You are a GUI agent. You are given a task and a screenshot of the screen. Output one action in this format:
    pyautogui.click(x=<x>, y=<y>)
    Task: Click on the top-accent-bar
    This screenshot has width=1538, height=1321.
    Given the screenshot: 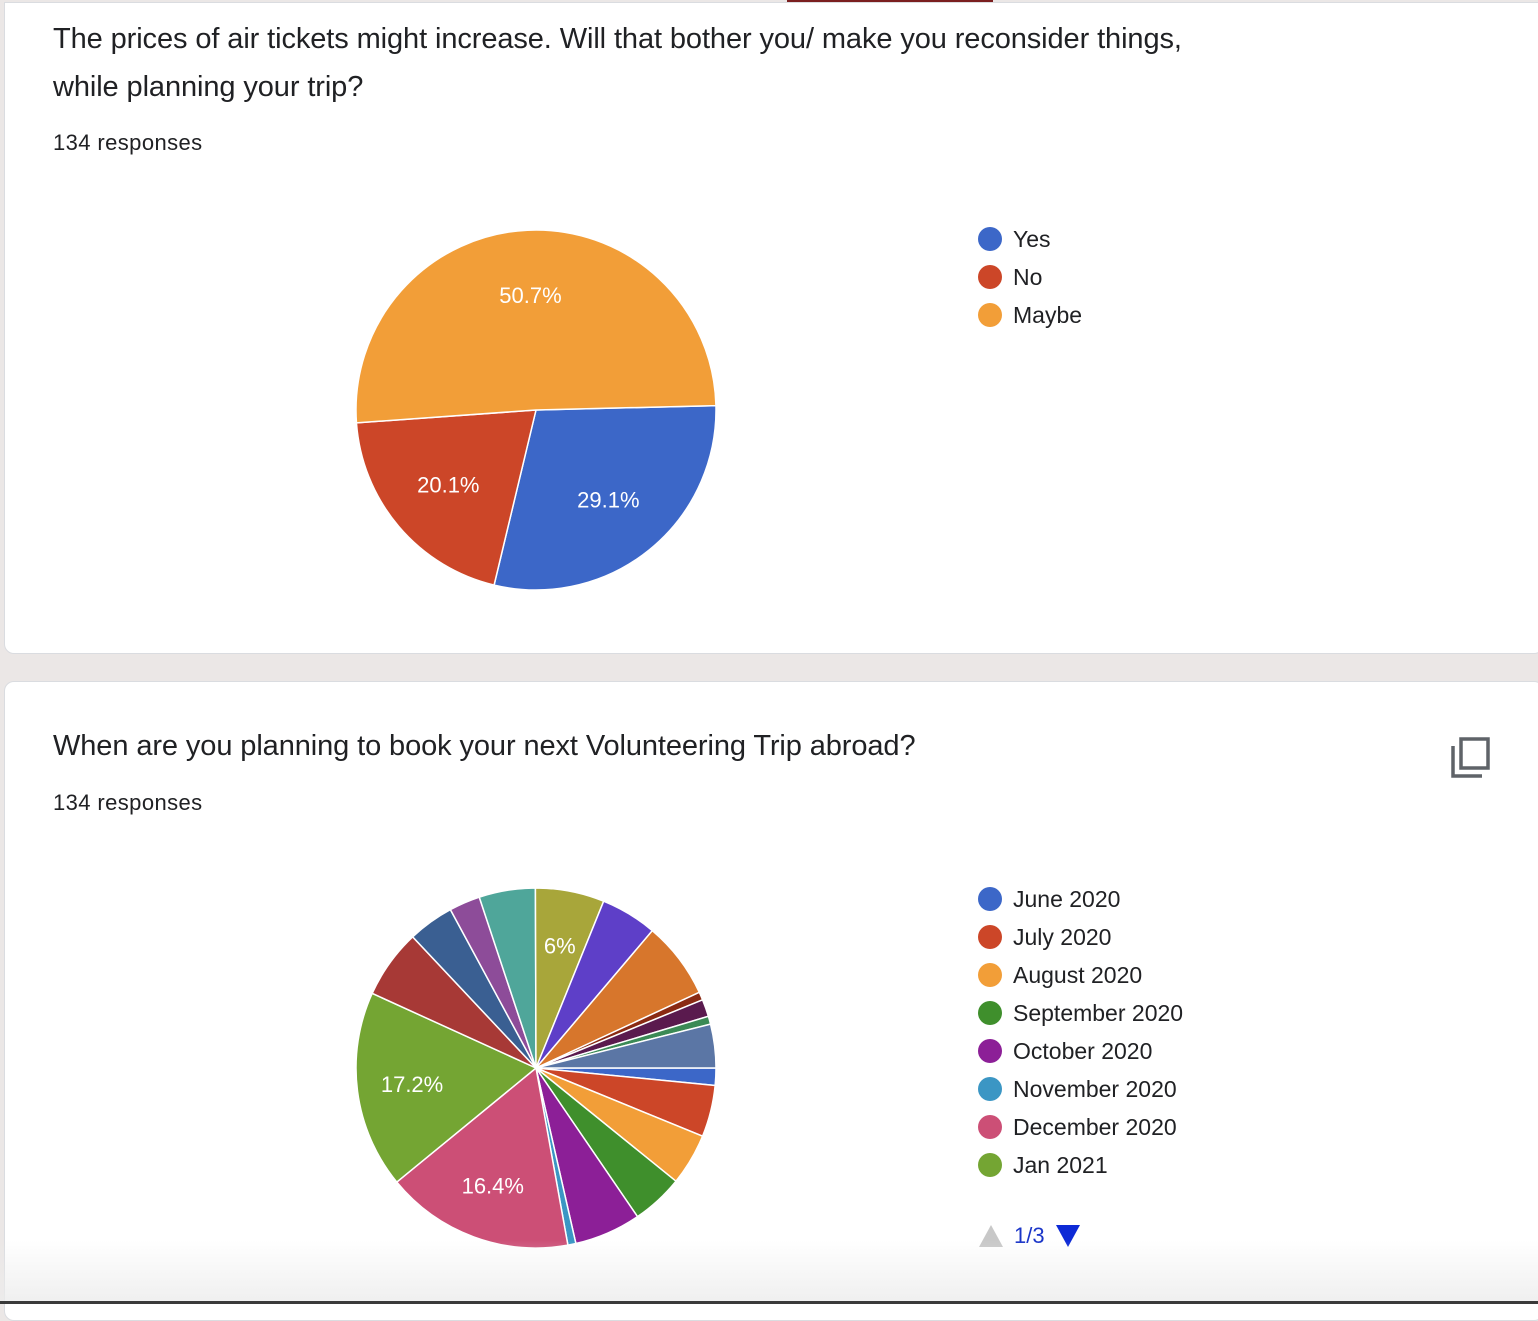 What is the action you would take?
    pyautogui.click(x=890, y=1)
    